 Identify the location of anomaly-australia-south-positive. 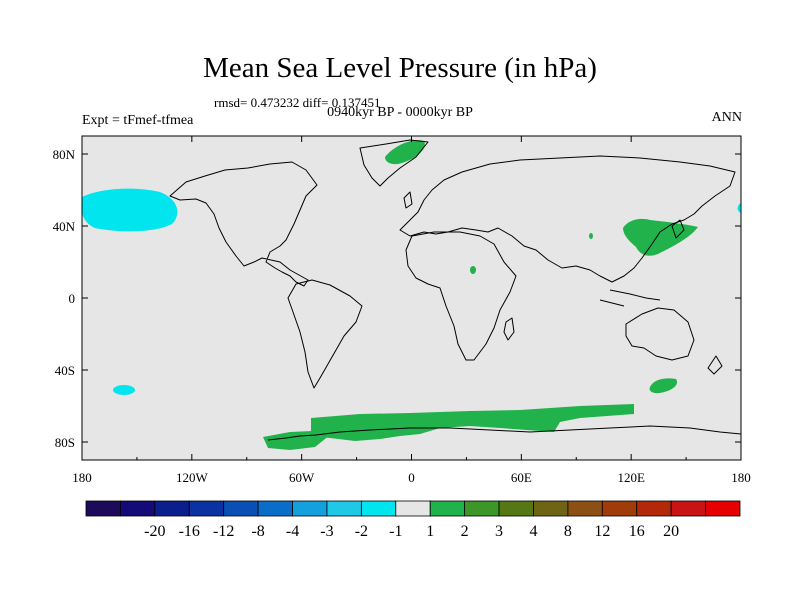
(663, 386).